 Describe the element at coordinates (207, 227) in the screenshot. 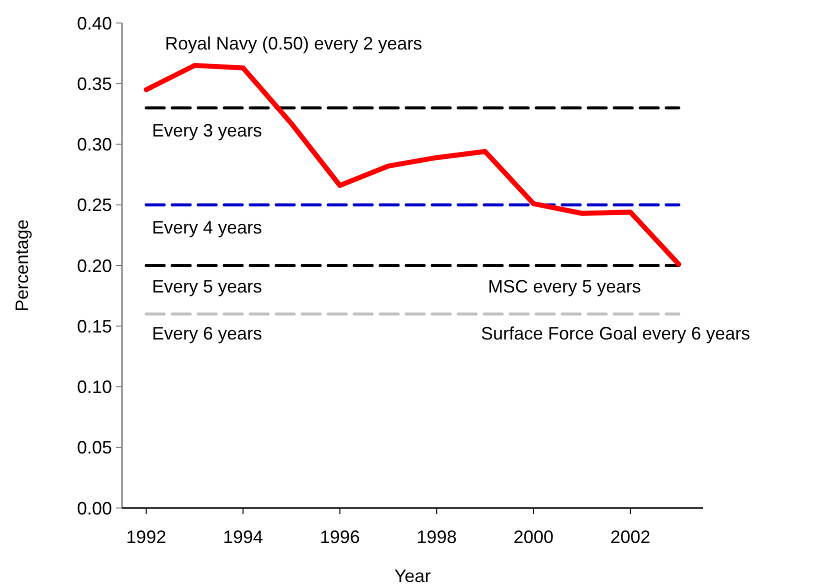

I see `annotation: Every 4 years` at that location.